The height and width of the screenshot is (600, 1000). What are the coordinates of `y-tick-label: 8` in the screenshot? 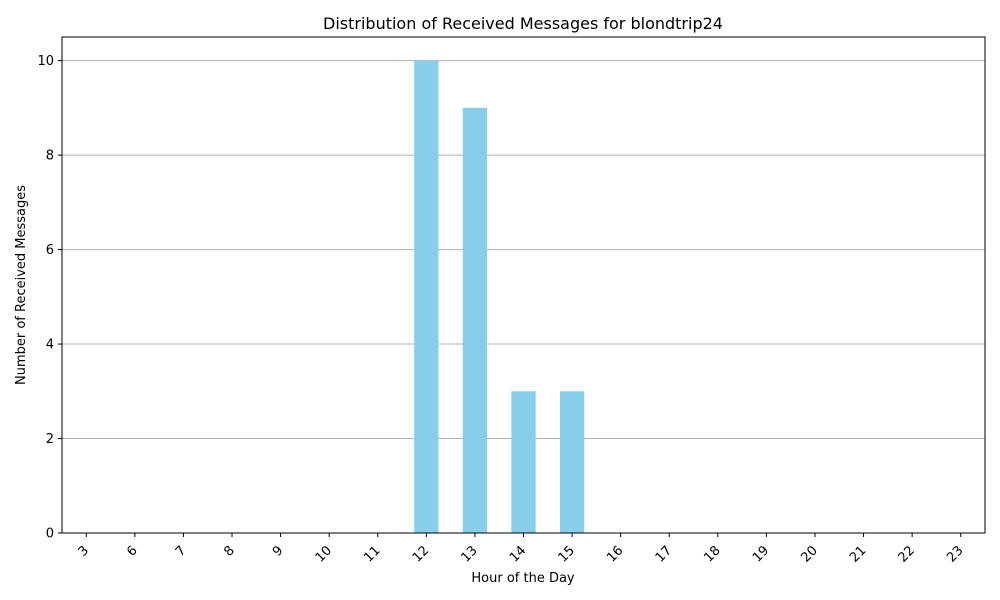 It's located at (50, 156).